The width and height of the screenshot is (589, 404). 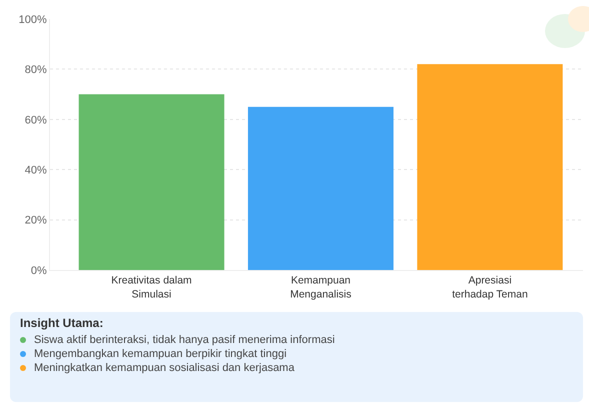 I want to click on y-tick-label: 100%, so click(x=33, y=20).